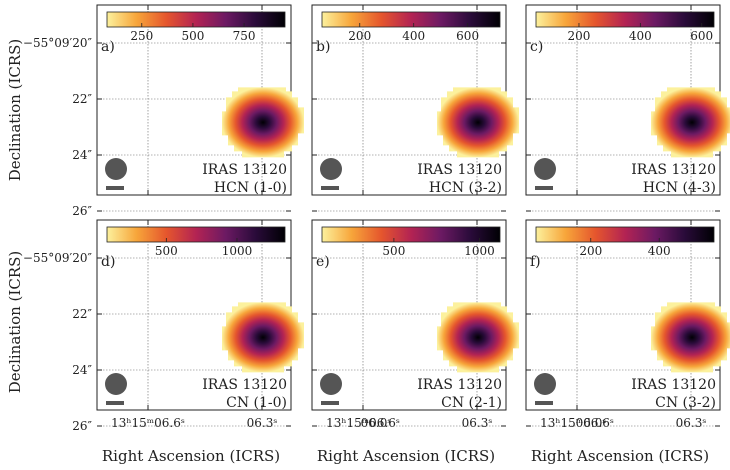 This screenshot has height=470, width=730. Describe the element at coordinates (323, 47) in the screenshot. I see `panel-letter: b)` at that location.